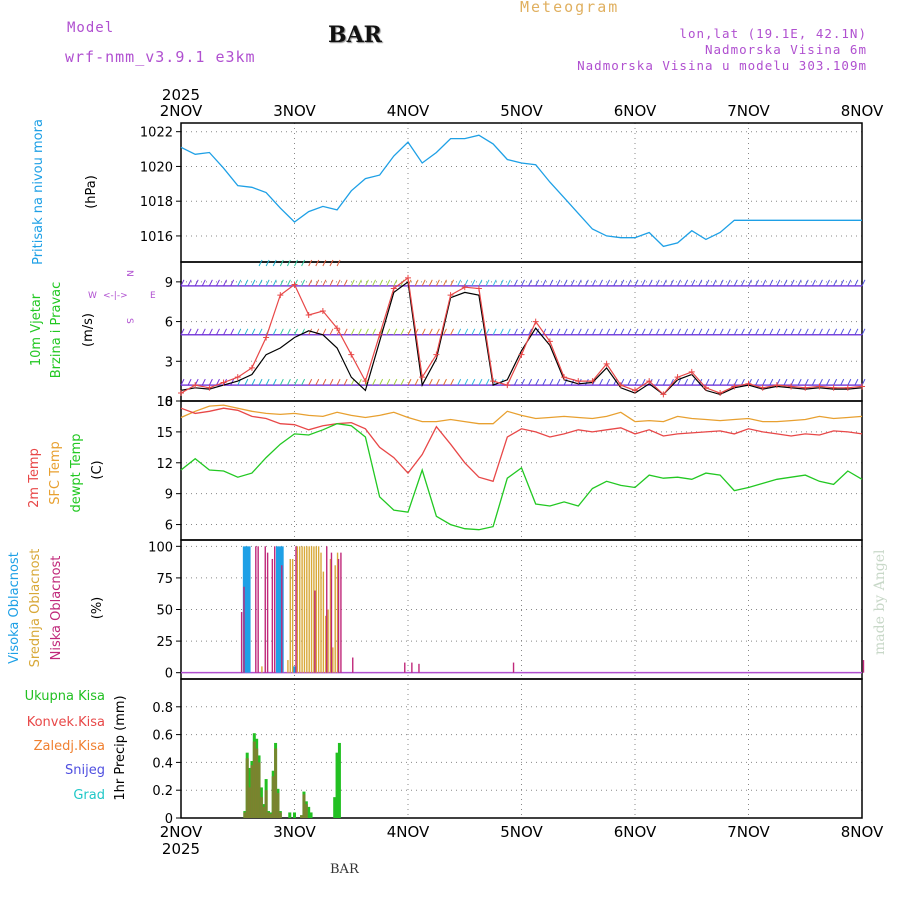 This screenshot has width=900, height=900. Describe the element at coordinates (156, 133) in the screenshot. I see `y-tick-label: 1022` at that location.